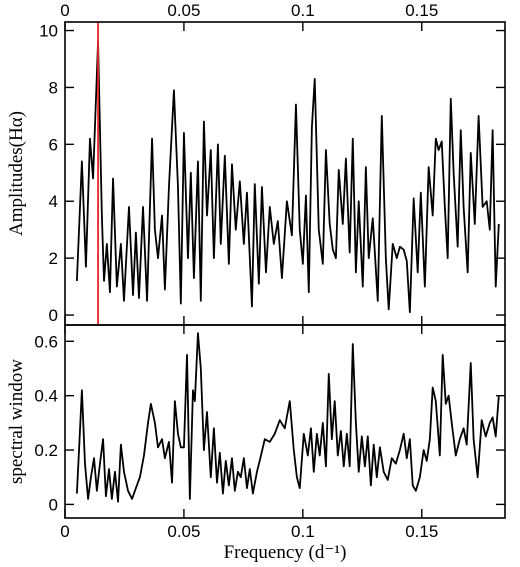 The height and width of the screenshot is (567, 520). I want to click on y-tick-label: 0.2, so click(46, 450).